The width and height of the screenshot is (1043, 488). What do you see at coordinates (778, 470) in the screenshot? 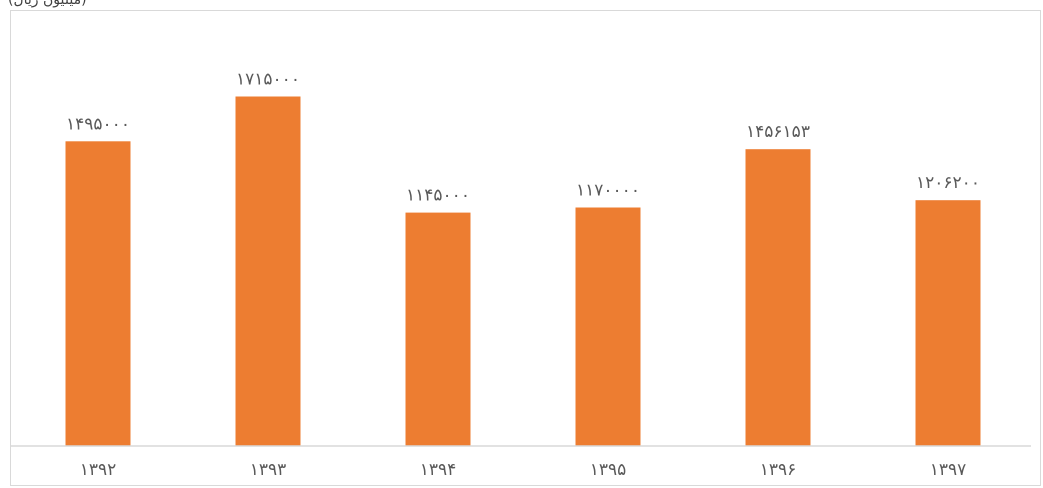
I see `category-label-5: ۱۳۹۶` at bounding box center [778, 470].